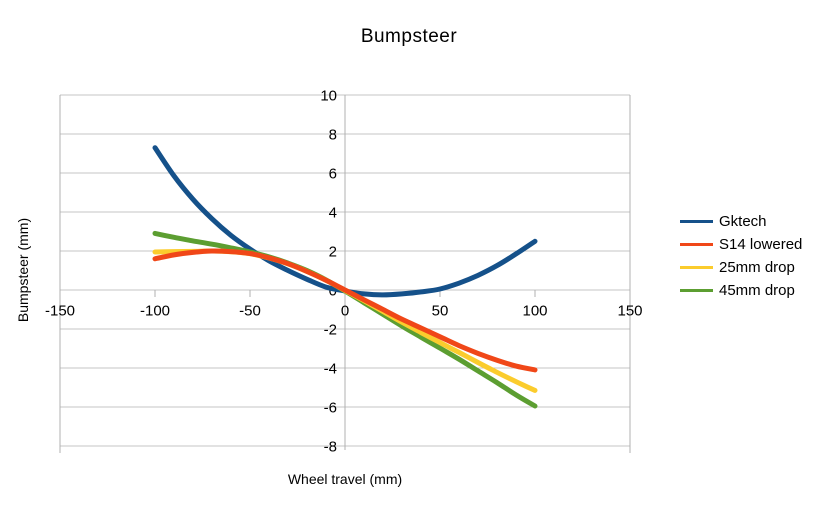  I want to click on y-tick-label: -8, so click(330, 446).